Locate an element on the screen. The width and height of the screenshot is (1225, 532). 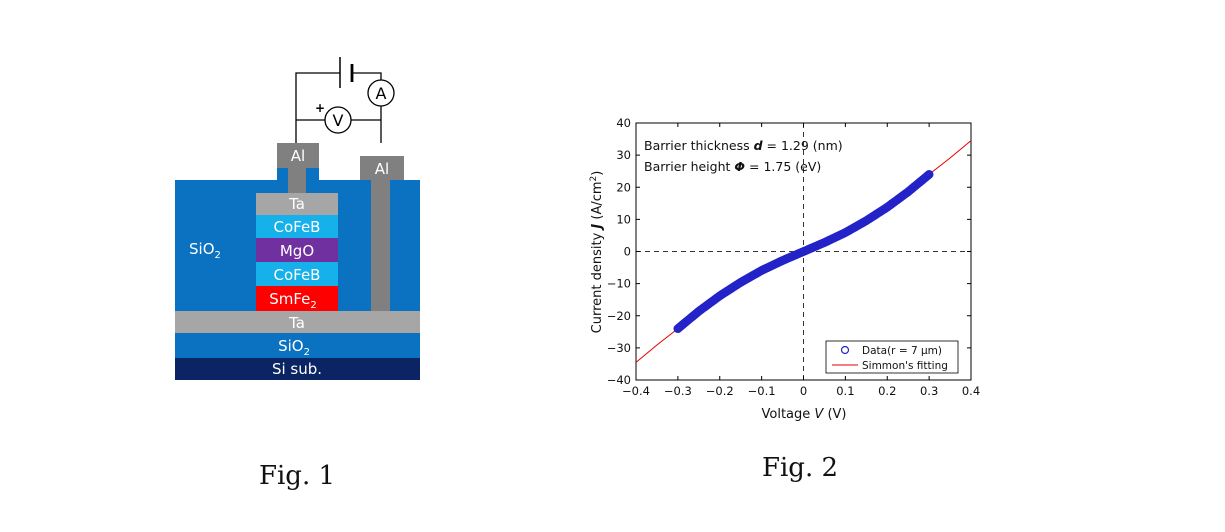
layer-ta-bottom is located at coordinates (297, 322).